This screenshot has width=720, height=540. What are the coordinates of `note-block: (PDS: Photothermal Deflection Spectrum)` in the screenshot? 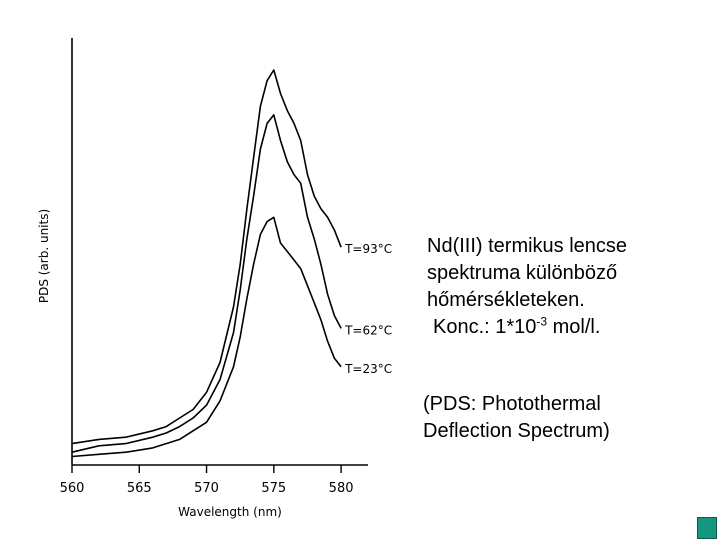 It's located at (516, 418).